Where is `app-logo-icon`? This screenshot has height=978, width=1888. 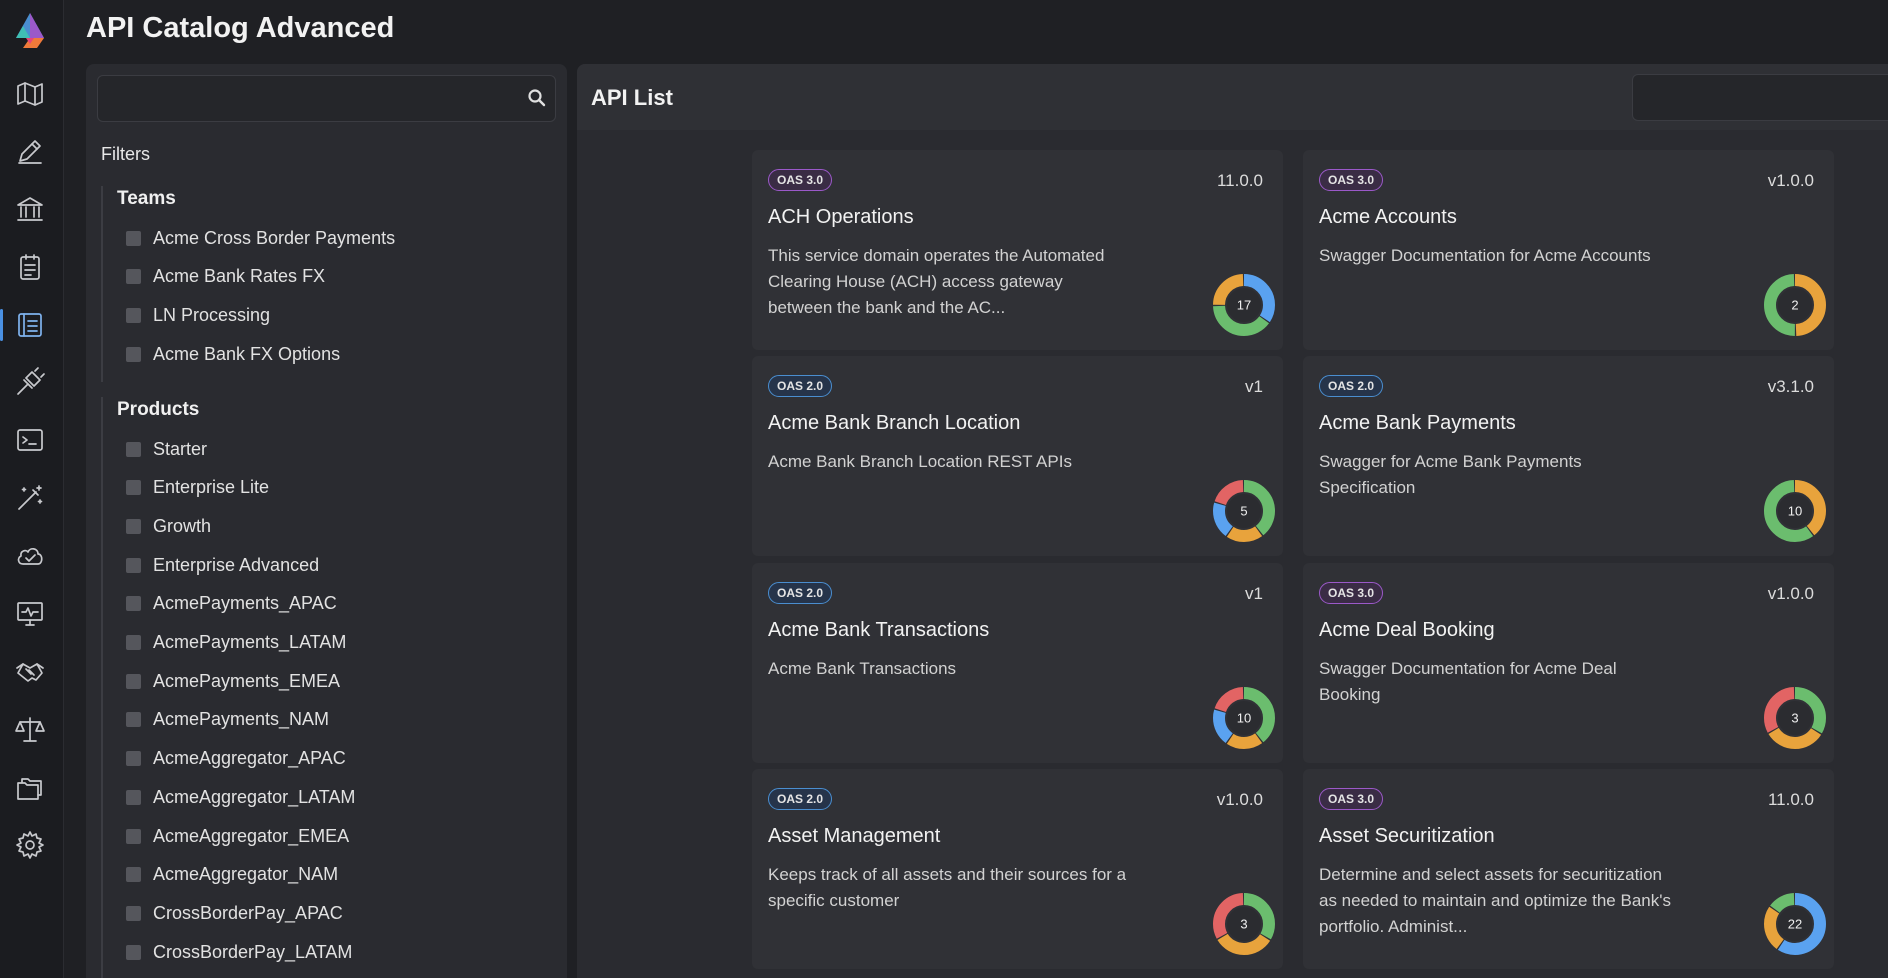
app-logo-icon is located at coordinates (30, 30).